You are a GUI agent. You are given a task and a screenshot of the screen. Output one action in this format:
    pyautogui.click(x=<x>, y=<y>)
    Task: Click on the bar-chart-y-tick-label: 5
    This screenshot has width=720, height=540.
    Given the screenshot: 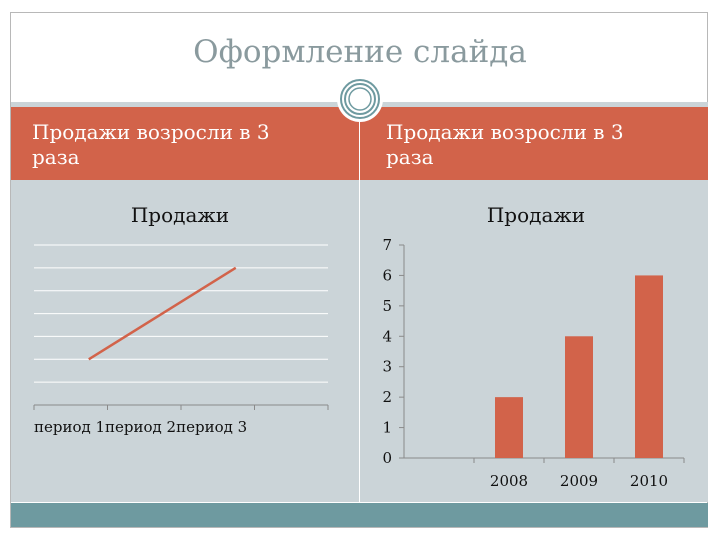 What is the action you would take?
    pyautogui.click(x=387, y=306)
    